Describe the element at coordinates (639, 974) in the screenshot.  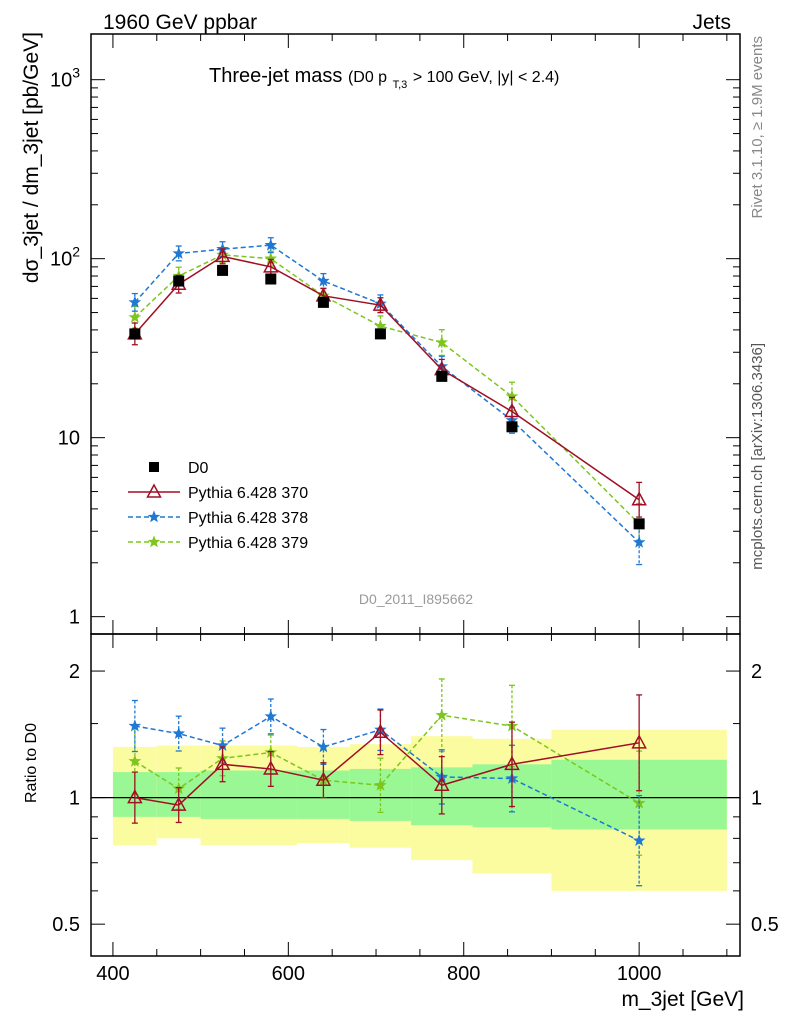
I see `x-tick-label-3: 1000` at that location.